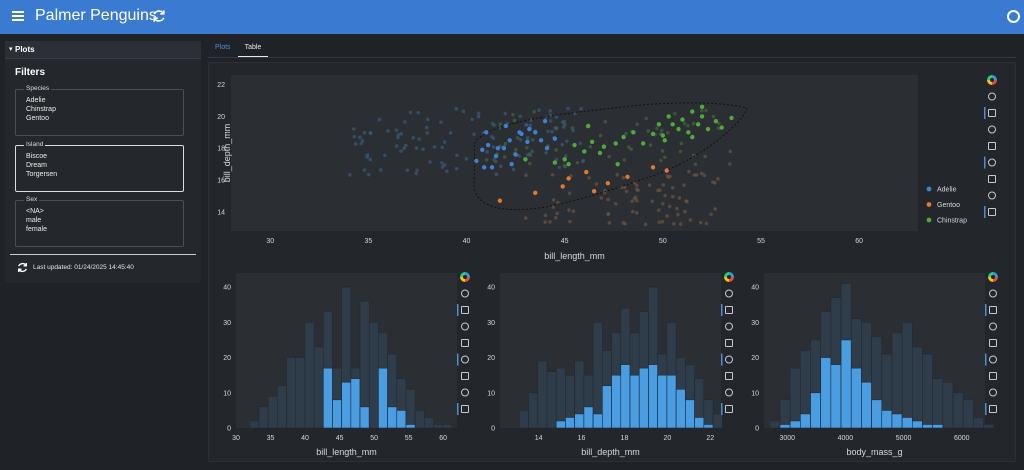 The width and height of the screenshot is (1024, 470). Describe the element at coordinates (993, 376) in the screenshot. I see `save-icon` at that location.